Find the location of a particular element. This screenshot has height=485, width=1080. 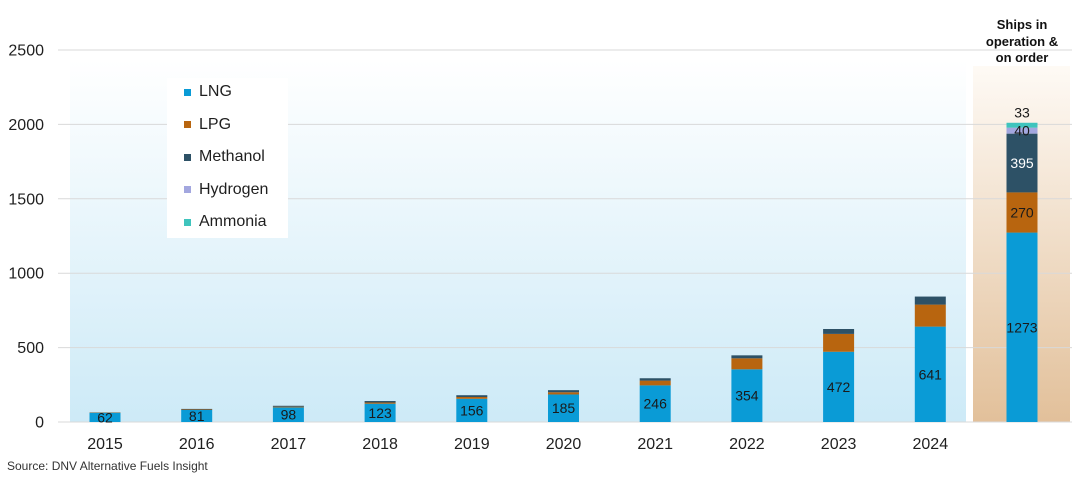

legend-item-hydrogen: Hydrogen is located at coordinates (227, 190).